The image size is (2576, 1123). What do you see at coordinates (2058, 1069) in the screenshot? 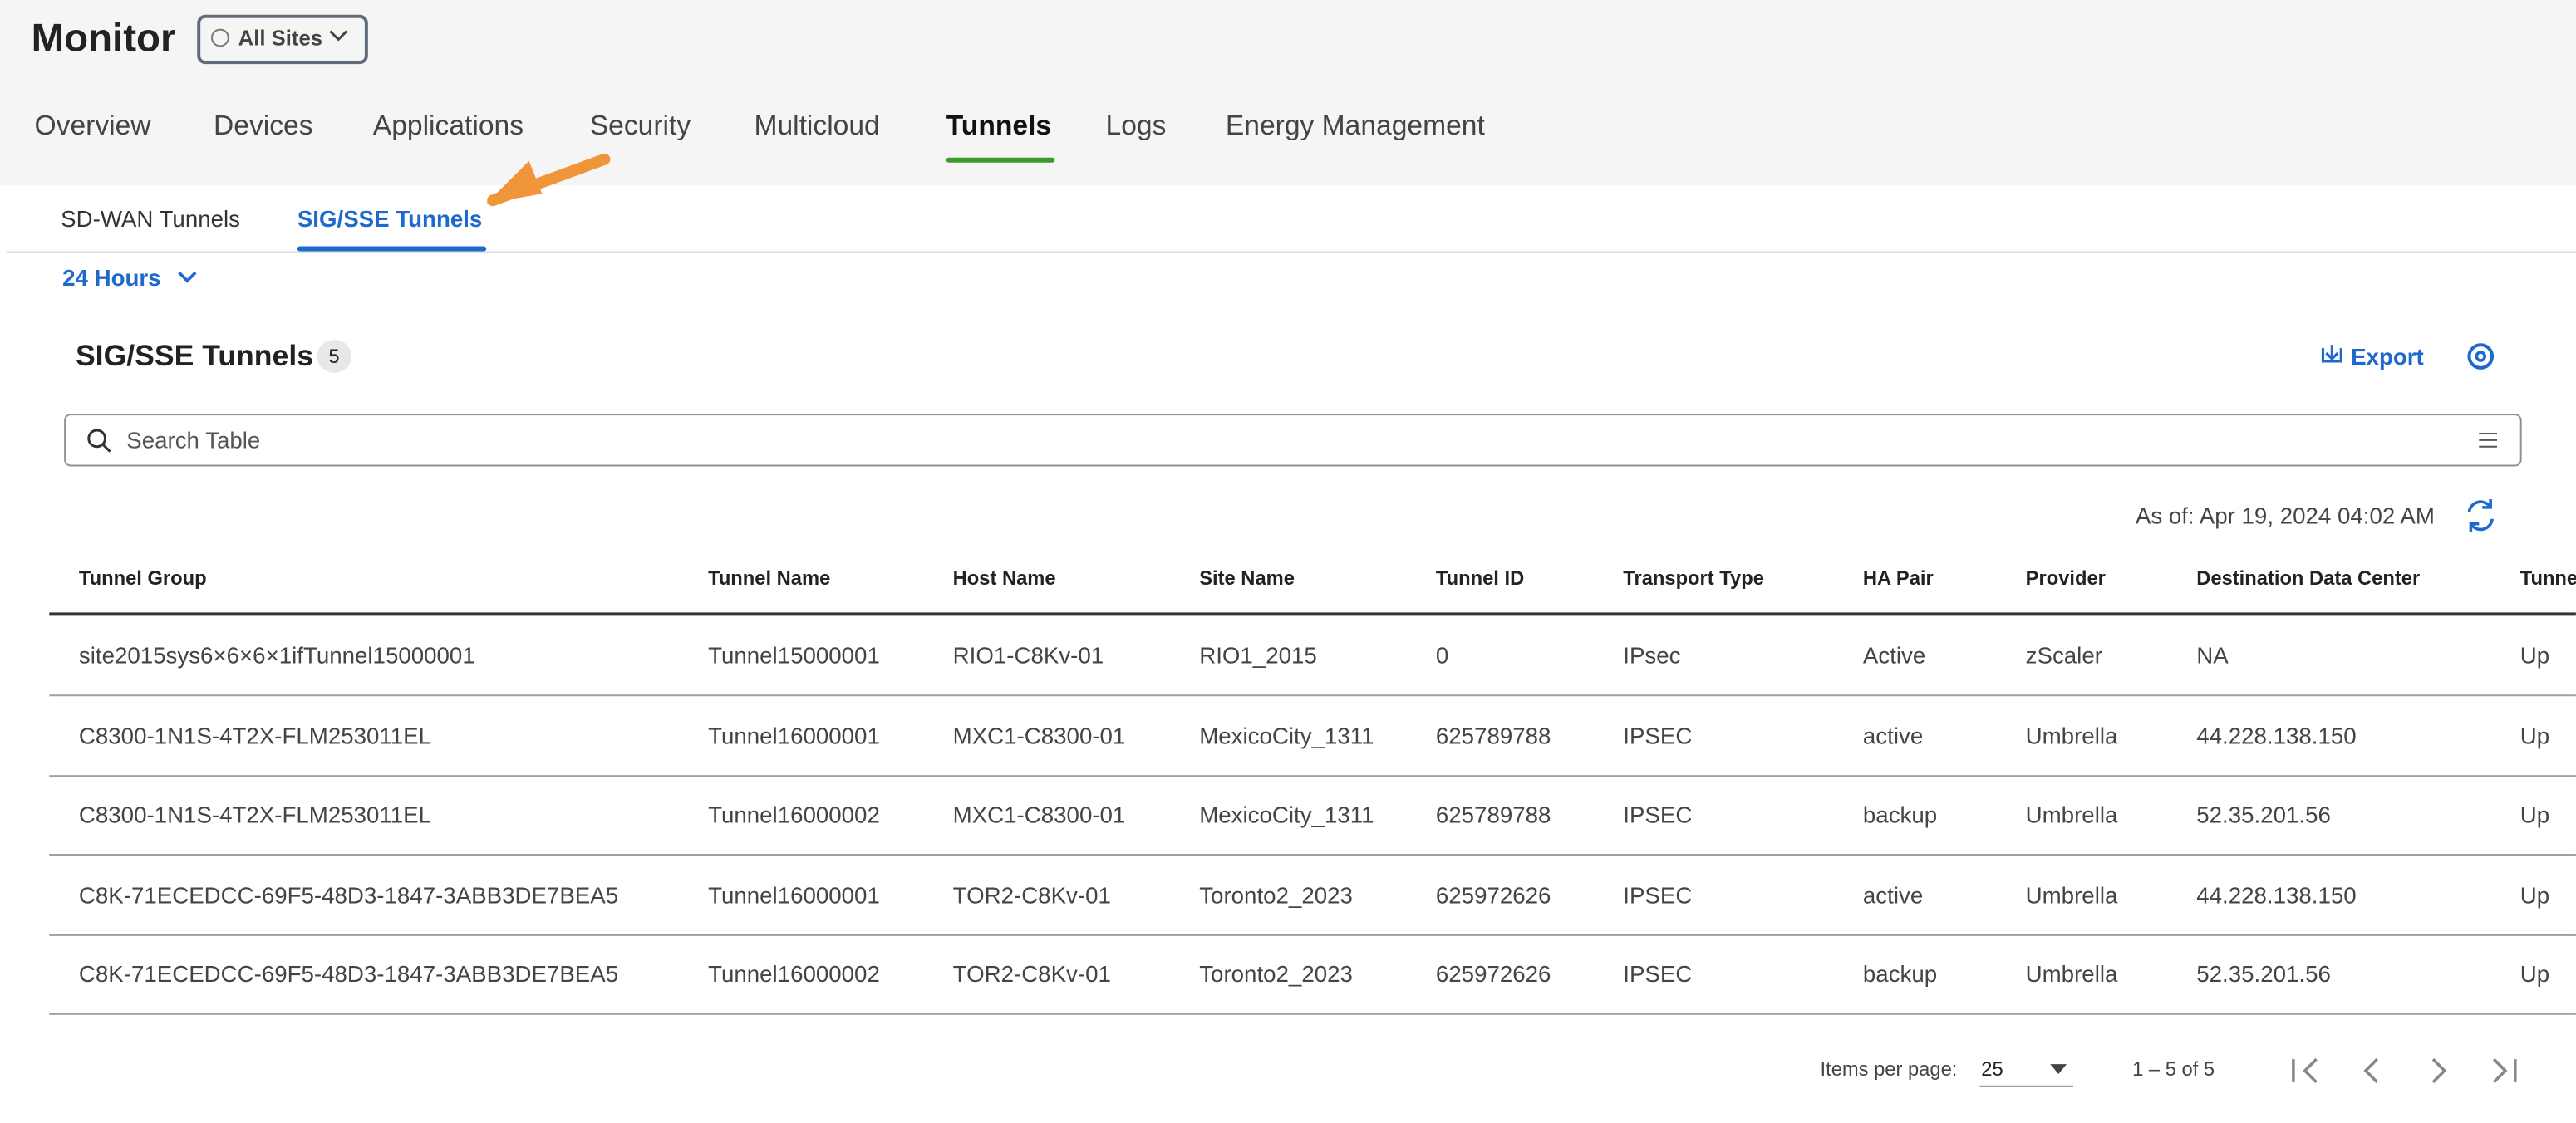
I see `dropdown-caret` at bounding box center [2058, 1069].